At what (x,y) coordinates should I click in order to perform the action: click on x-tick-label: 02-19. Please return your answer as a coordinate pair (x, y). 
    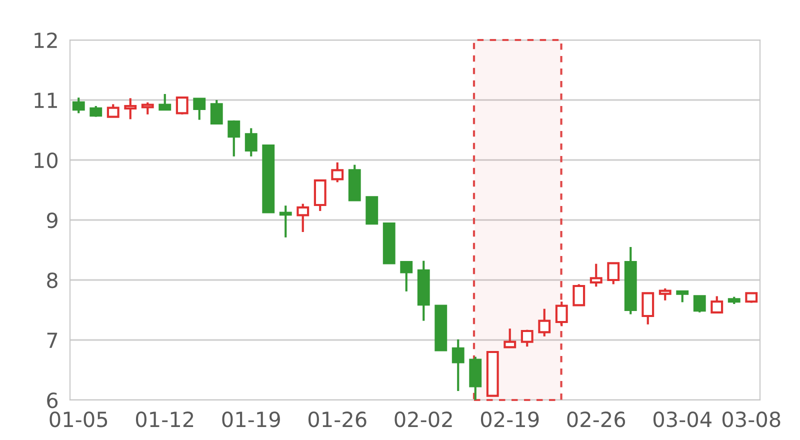
    Looking at the image, I should click on (509, 419).